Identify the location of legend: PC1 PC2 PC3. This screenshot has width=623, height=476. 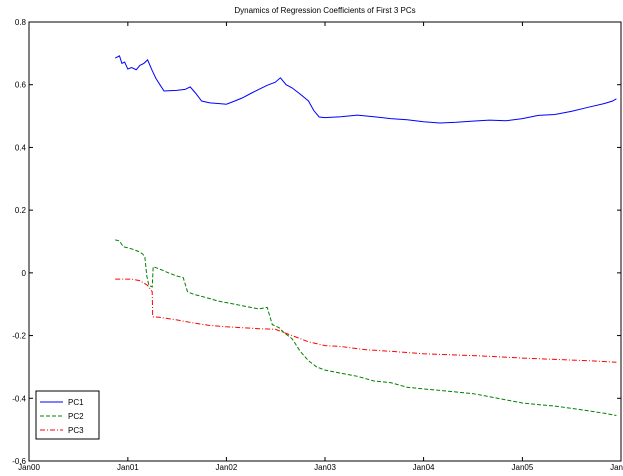
(67, 415).